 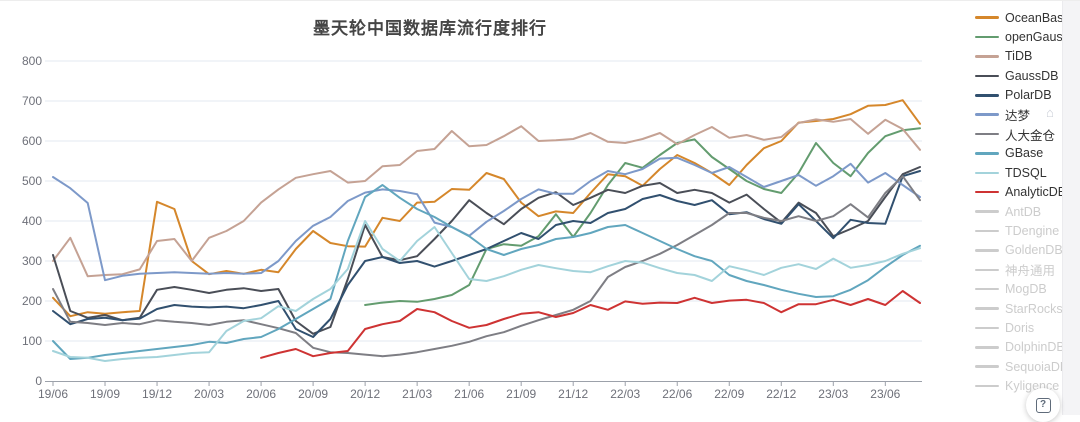 What do you see at coordinates (1030, 135) in the screenshot?
I see `legend-label: 人大金仓` at bounding box center [1030, 135].